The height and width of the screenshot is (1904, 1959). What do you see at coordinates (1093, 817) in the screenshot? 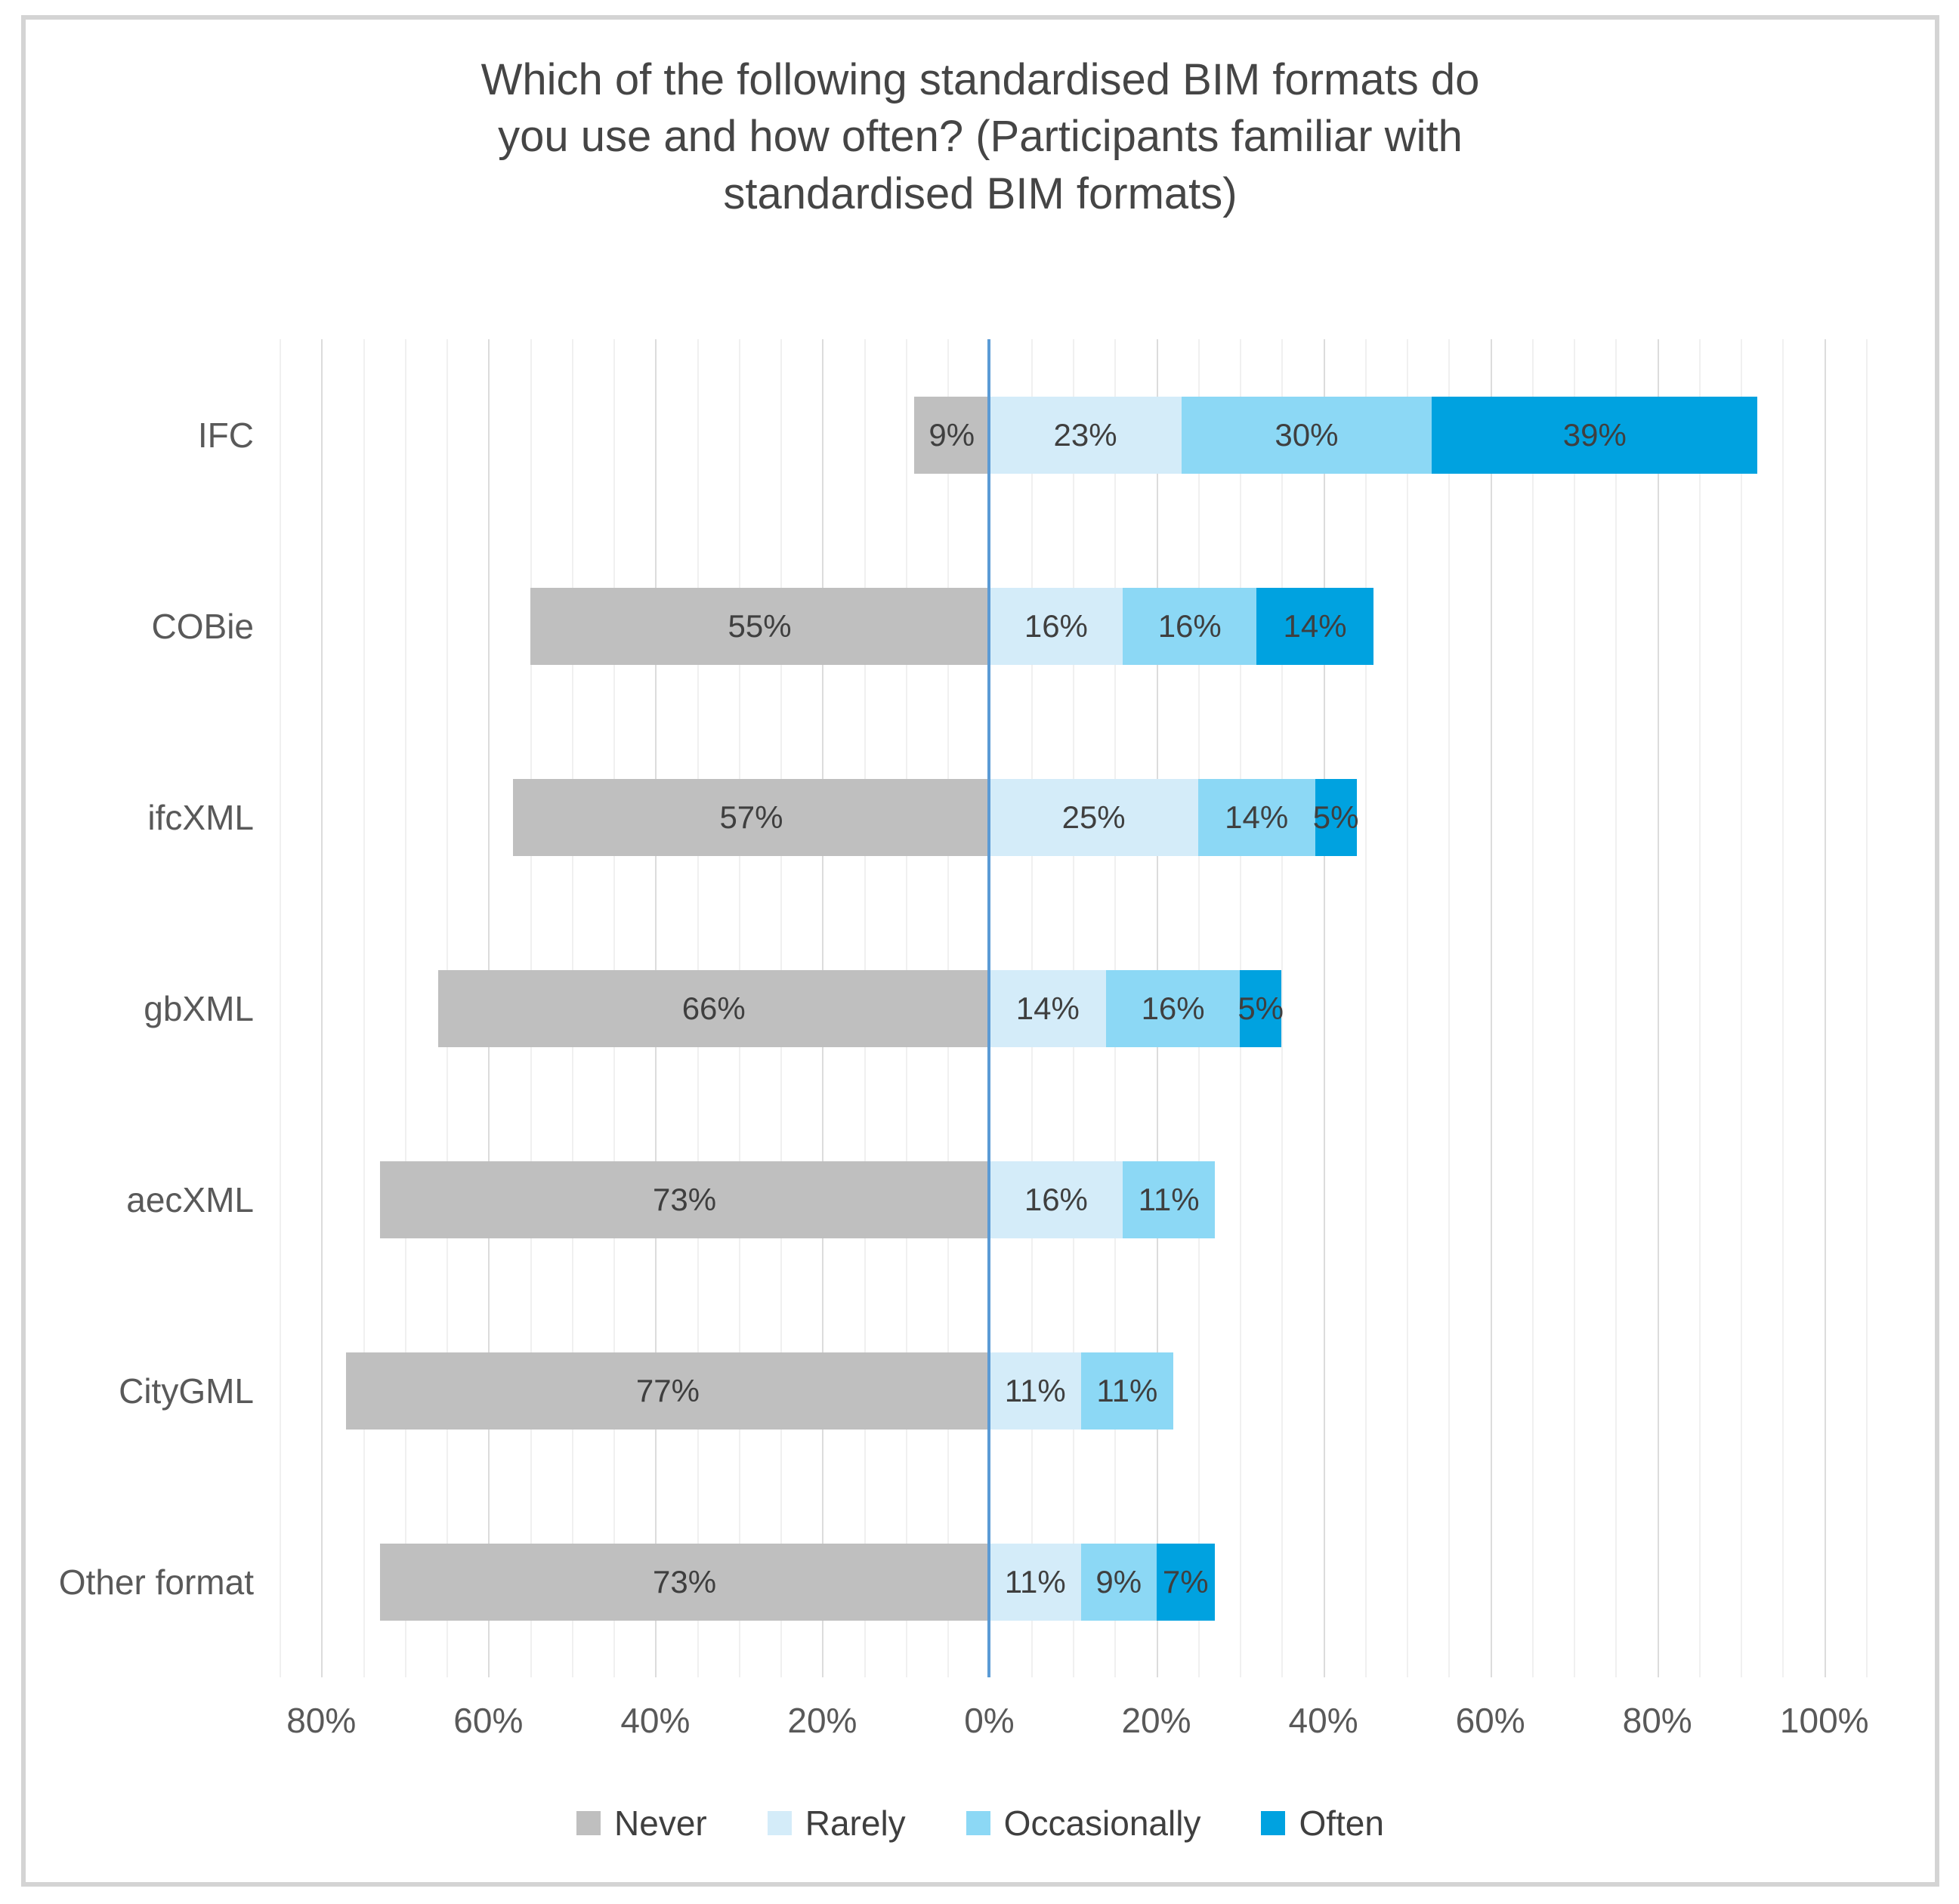
I see `segment-data-label: 25%` at bounding box center [1093, 817].